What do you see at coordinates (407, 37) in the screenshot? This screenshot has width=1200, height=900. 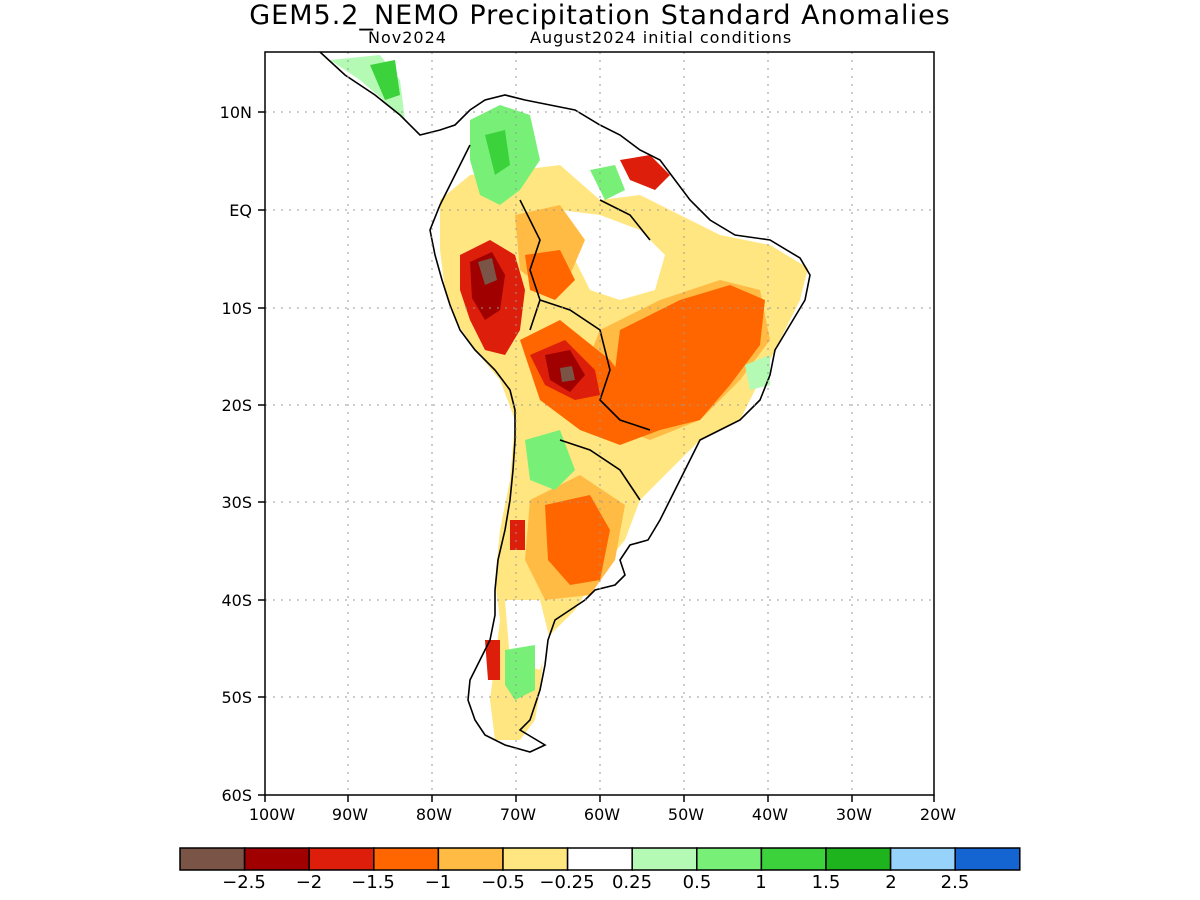 I see `forecast-month: Nov2024` at bounding box center [407, 37].